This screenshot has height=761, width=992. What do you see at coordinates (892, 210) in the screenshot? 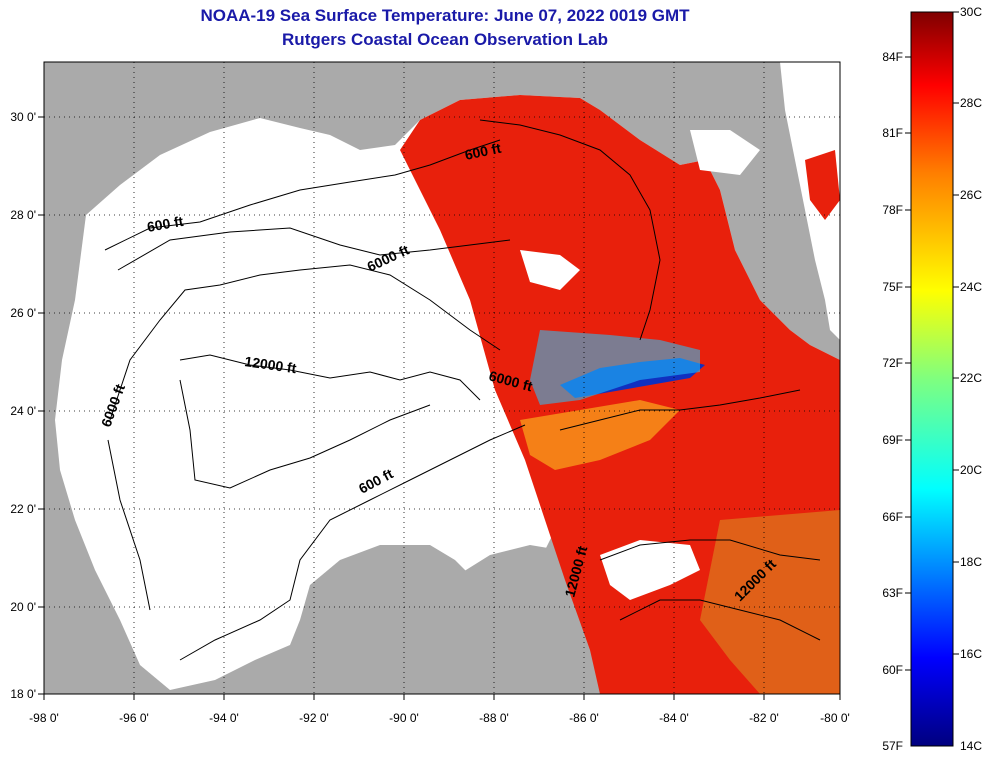
I see `colorbar-f-label: 78F` at bounding box center [892, 210].